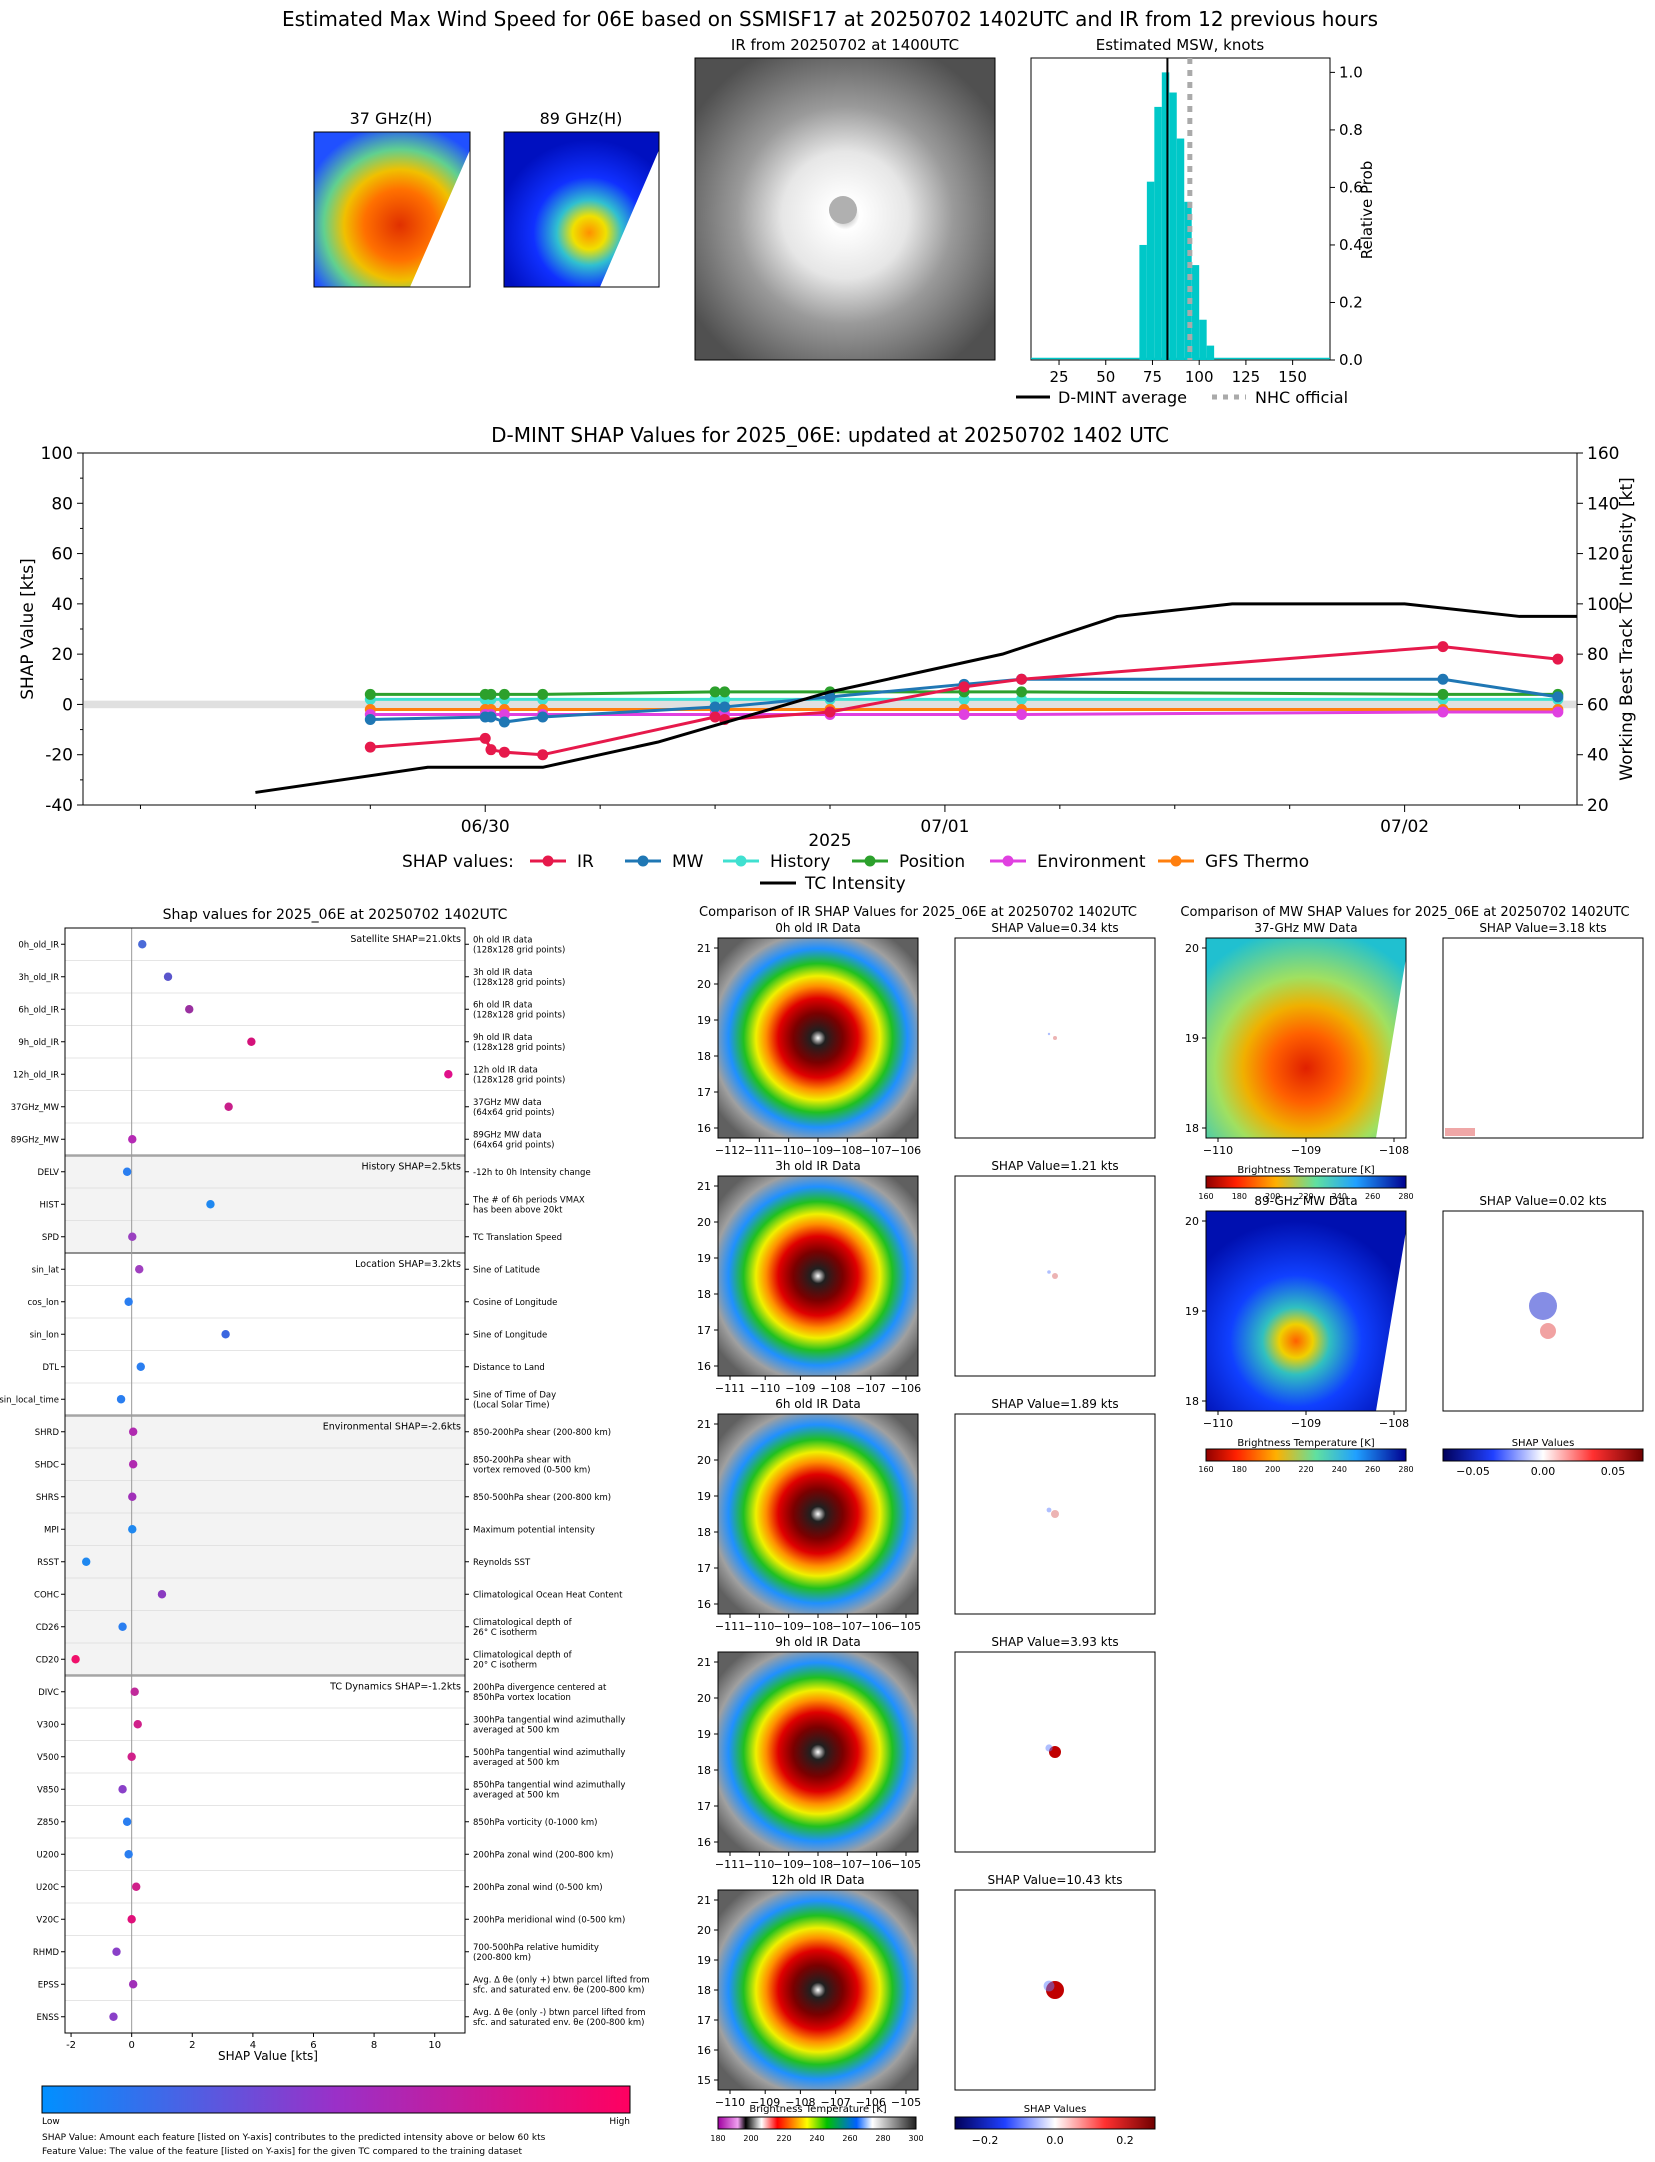 The height and width of the screenshot is (2162, 1655). I want to click on ir_compare-xtick-label: −111, so click(759, 1150).